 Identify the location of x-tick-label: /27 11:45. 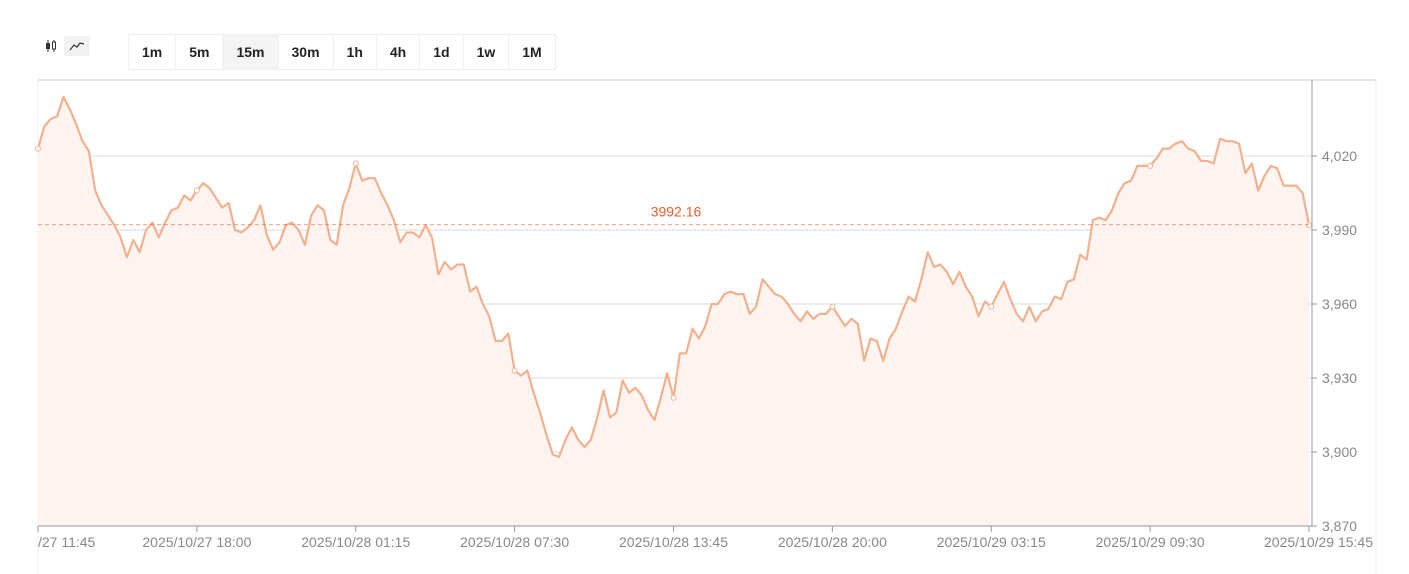
(67, 542).